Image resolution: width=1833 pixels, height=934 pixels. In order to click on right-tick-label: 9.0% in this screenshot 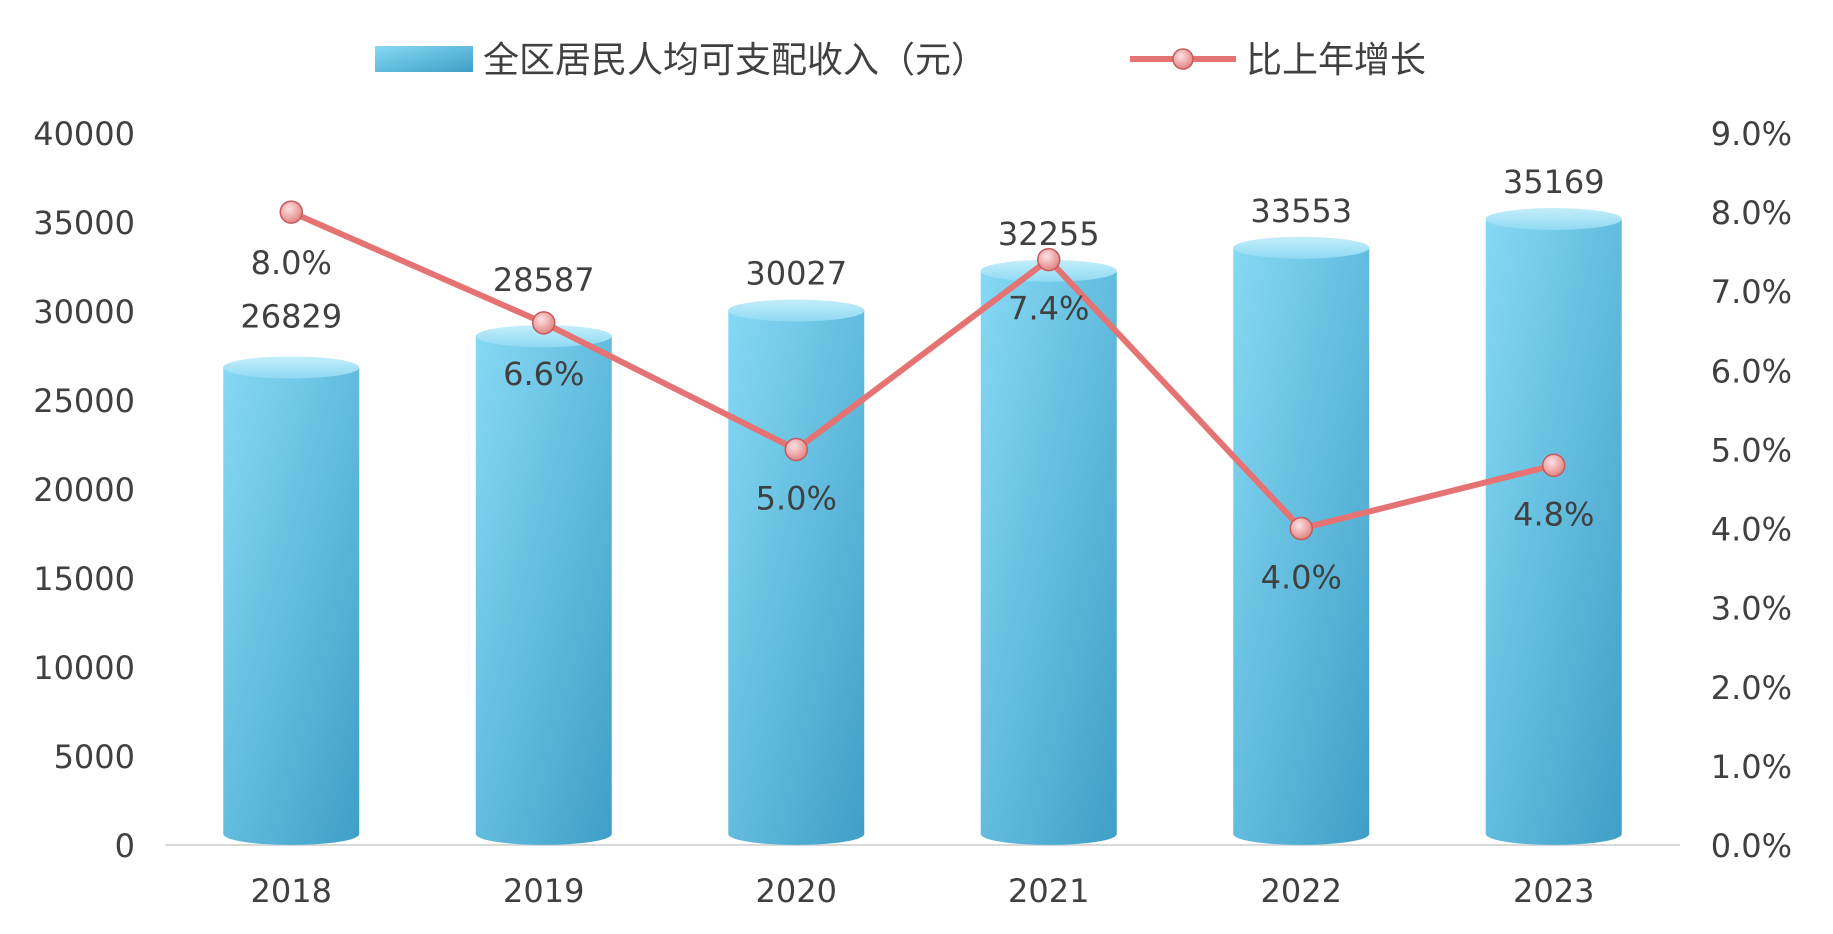, I will do `click(1751, 134)`.